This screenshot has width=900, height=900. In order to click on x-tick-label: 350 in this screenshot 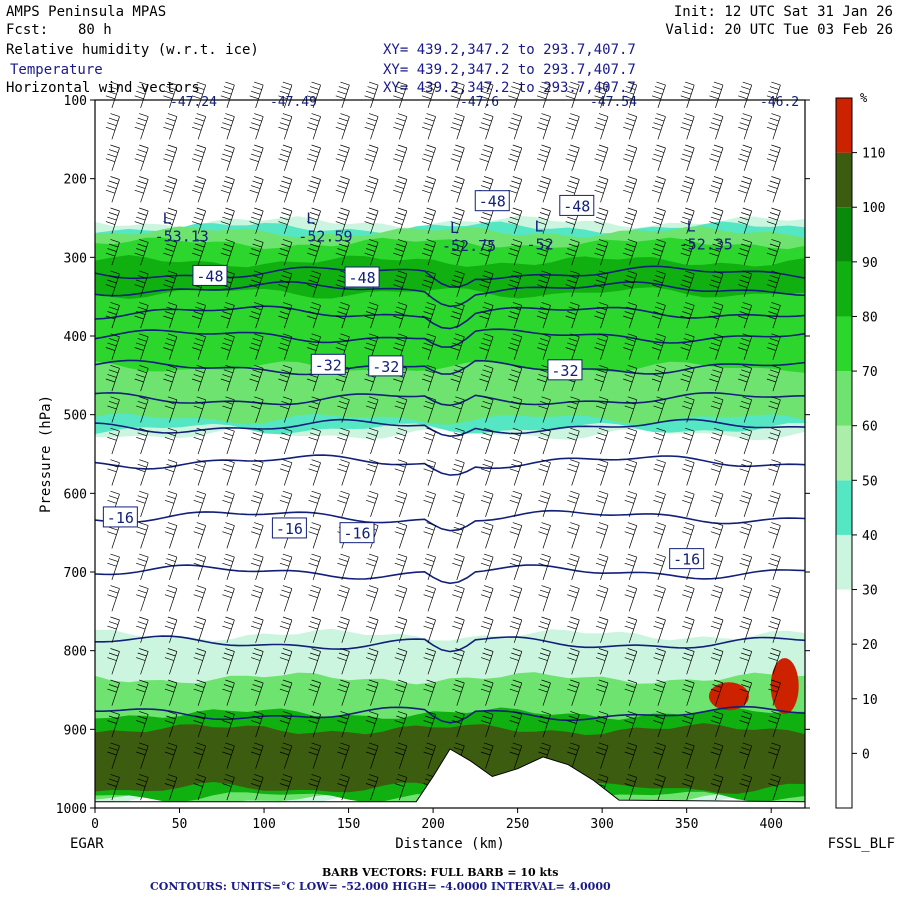, I will do `click(686, 824)`.